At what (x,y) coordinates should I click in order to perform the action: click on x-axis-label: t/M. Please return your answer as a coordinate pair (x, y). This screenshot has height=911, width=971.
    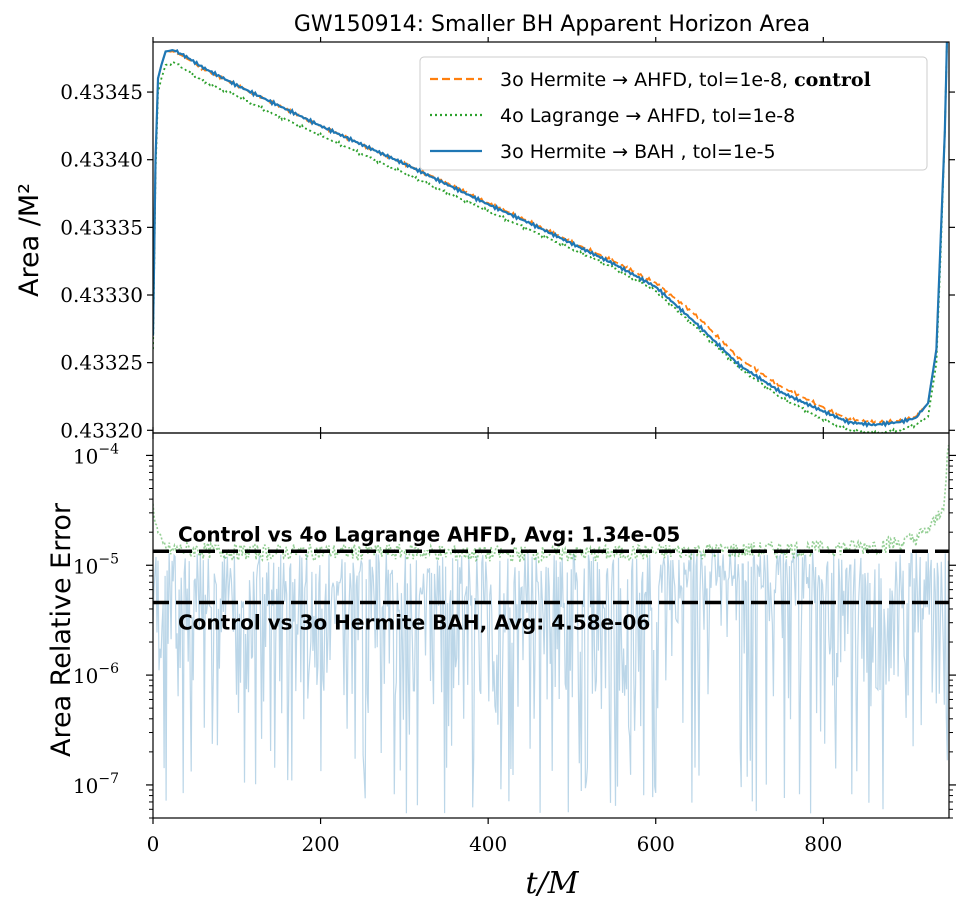
    Looking at the image, I should click on (553, 883).